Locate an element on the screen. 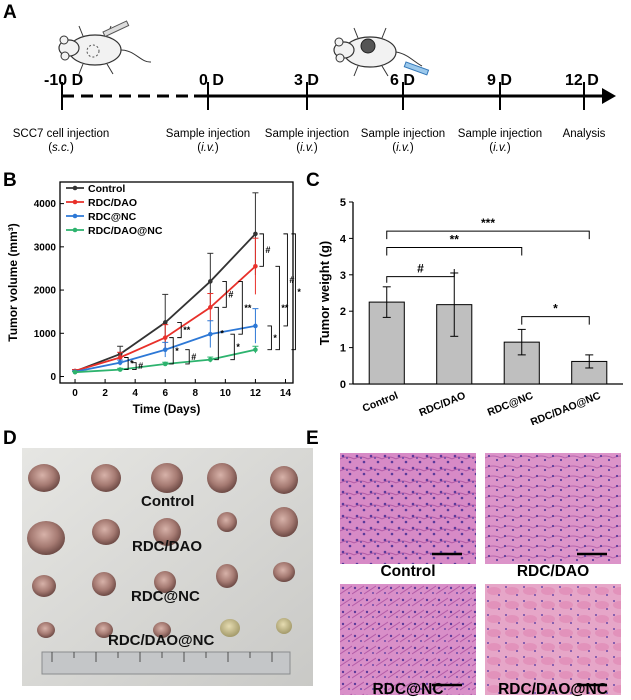 This screenshot has height=700, width=631. panel-letter-e: E is located at coordinates (312, 438).